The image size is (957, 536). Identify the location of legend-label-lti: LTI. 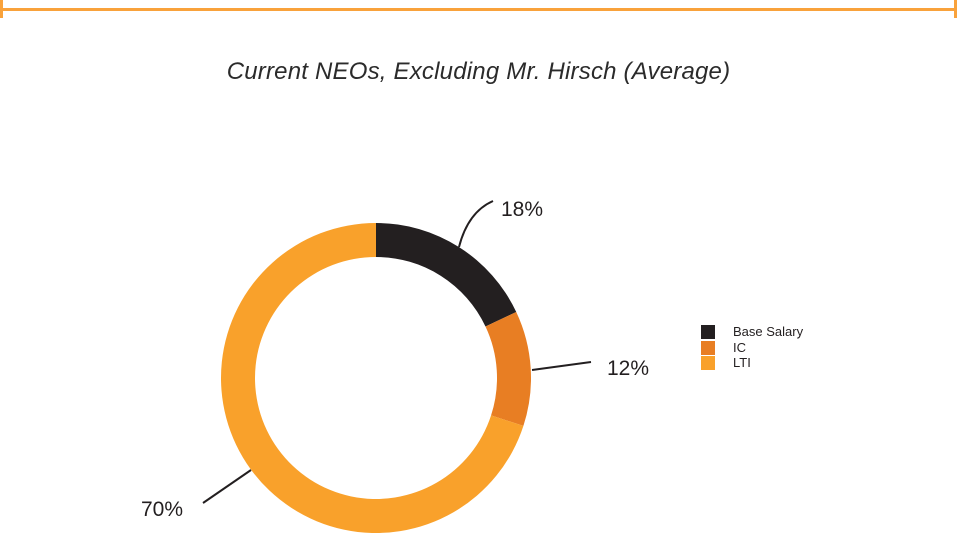
(742, 362).